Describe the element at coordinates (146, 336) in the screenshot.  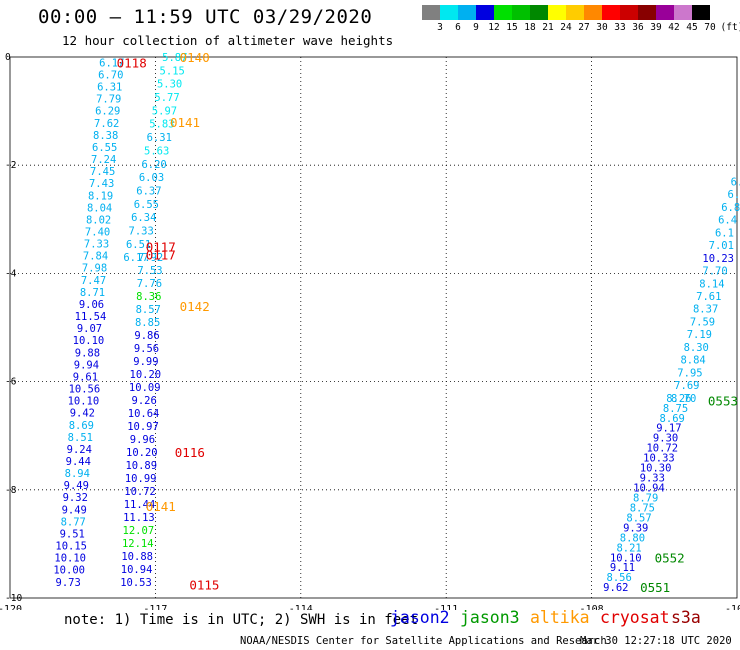
I see `wave-height-value: 9.86` at that location.